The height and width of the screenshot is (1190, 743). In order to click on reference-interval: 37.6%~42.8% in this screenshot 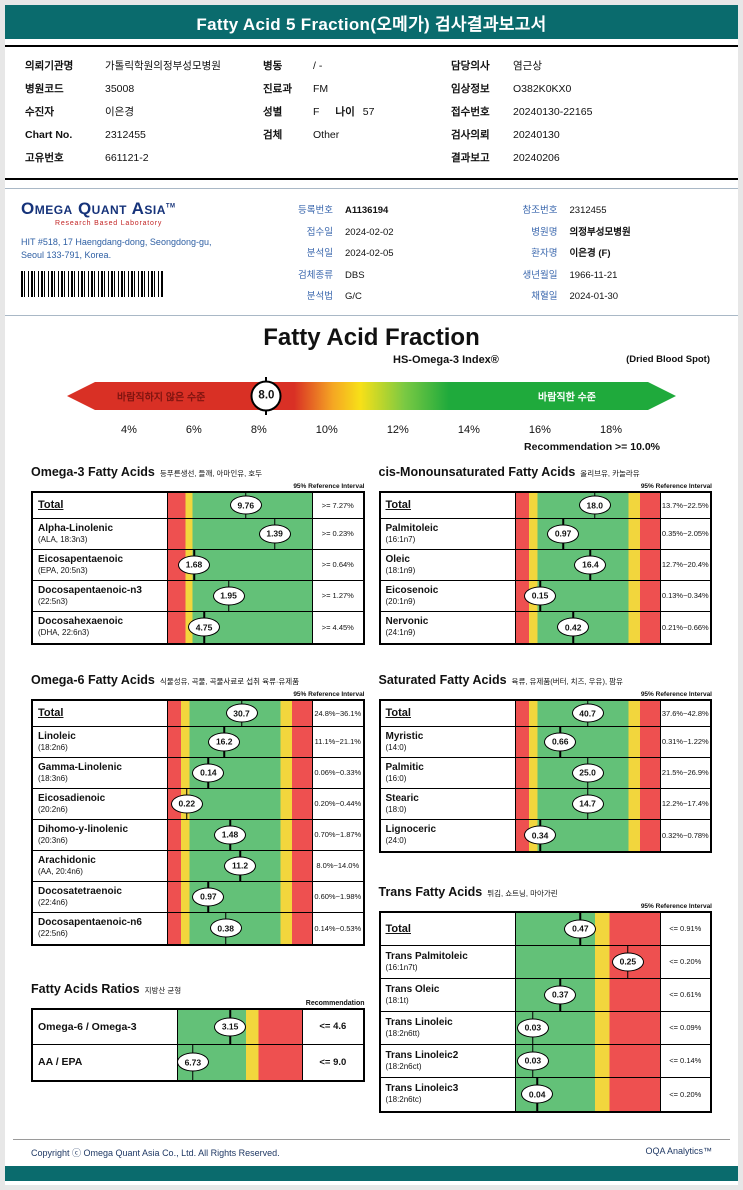, I will do `click(685, 713)`.